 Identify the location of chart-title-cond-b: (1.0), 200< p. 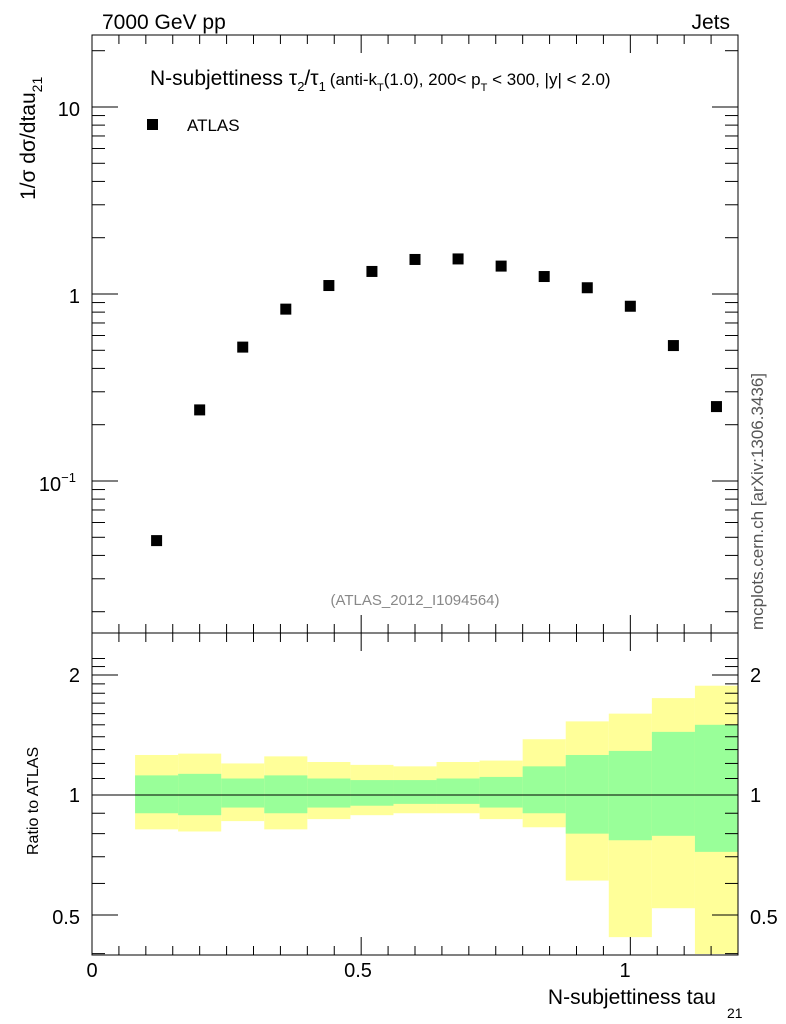
(432, 79).